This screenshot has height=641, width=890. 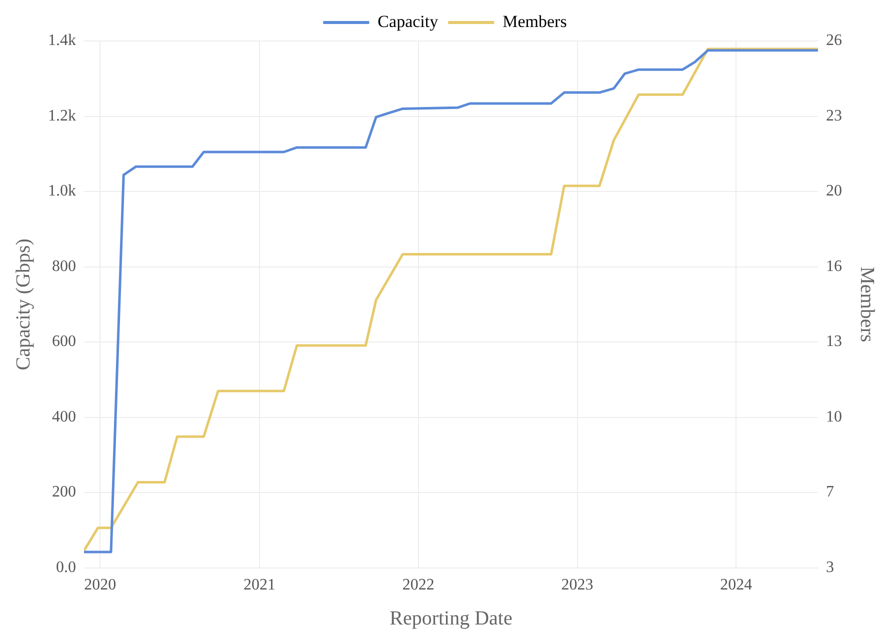 I want to click on legend-label: Capacity, so click(x=408, y=21).